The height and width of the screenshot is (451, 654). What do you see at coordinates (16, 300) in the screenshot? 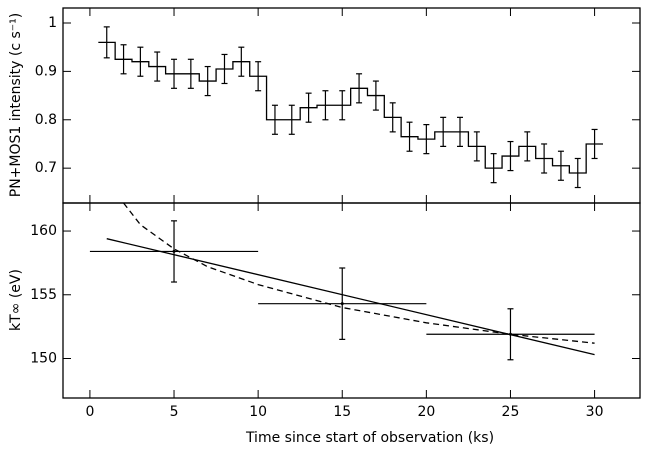
I see `y-axis-label: kT∞ (eV)` at bounding box center [16, 300].